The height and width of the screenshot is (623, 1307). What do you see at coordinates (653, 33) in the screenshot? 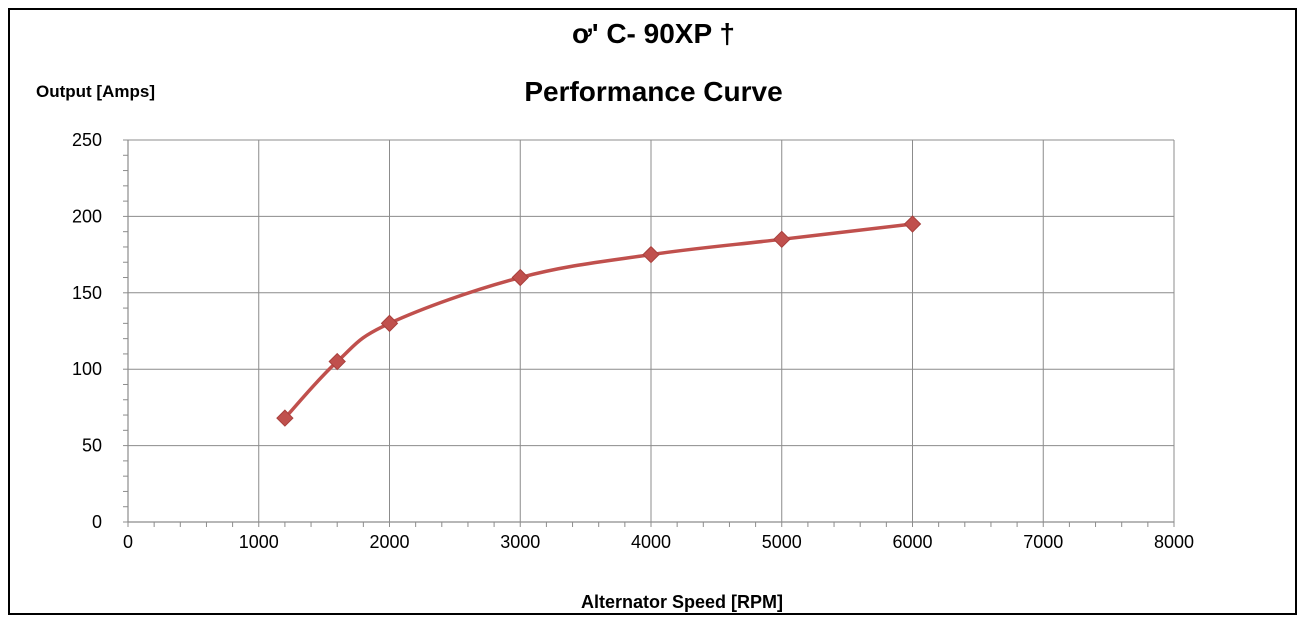
I see `chart-title-model: ơ' C- 90XP †` at bounding box center [653, 33].